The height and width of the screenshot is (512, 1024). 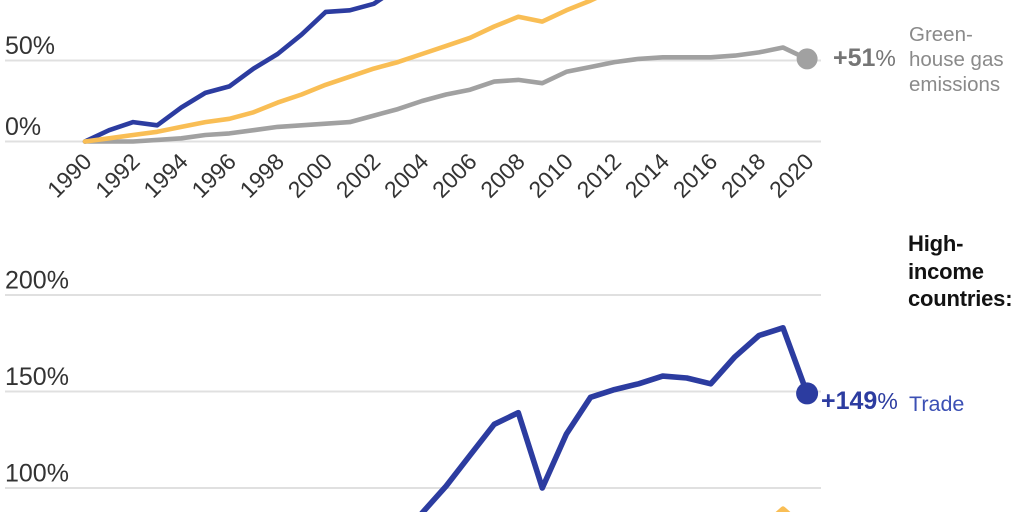 What do you see at coordinates (23, 127) in the screenshot?
I see `top-y-tick-label-0%: 0%` at bounding box center [23, 127].